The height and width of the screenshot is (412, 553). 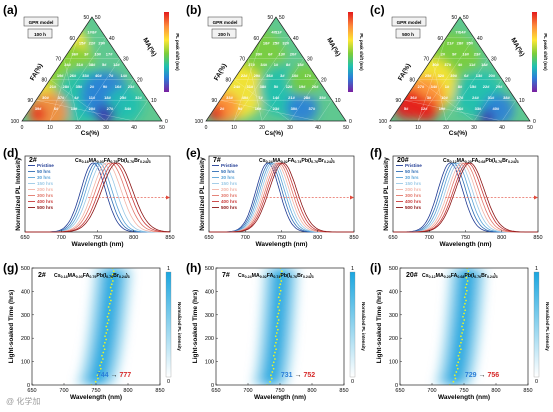 What do you see at coordinates (363, 326) in the screenshot?
I see `colorbar-label: Normalized PL intensity` at bounding box center [363, 326].